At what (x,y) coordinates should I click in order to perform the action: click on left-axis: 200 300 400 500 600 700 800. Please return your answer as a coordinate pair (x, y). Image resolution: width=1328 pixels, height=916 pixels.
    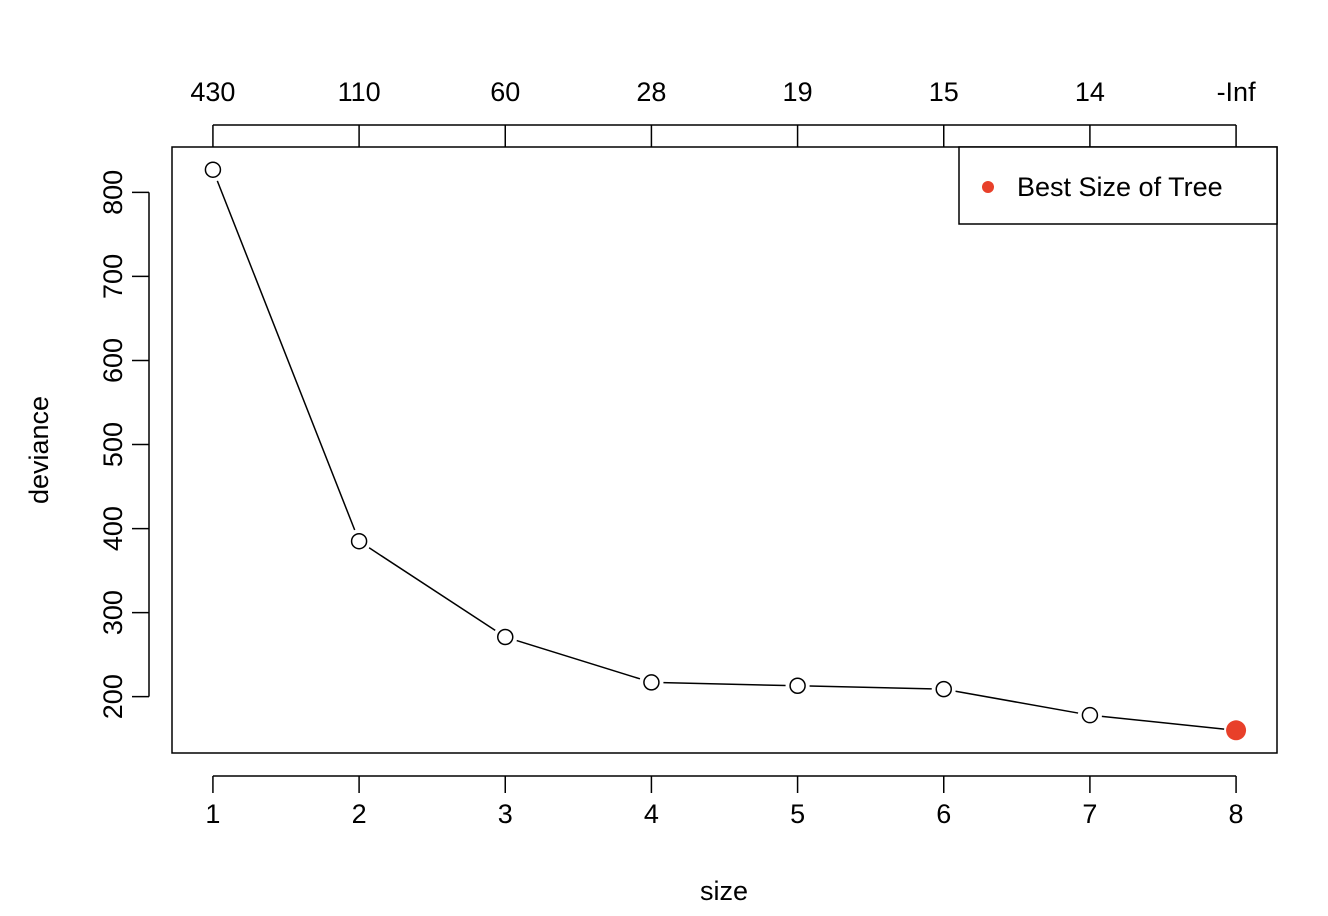
    Looking at the image, I should click on (124, 444).